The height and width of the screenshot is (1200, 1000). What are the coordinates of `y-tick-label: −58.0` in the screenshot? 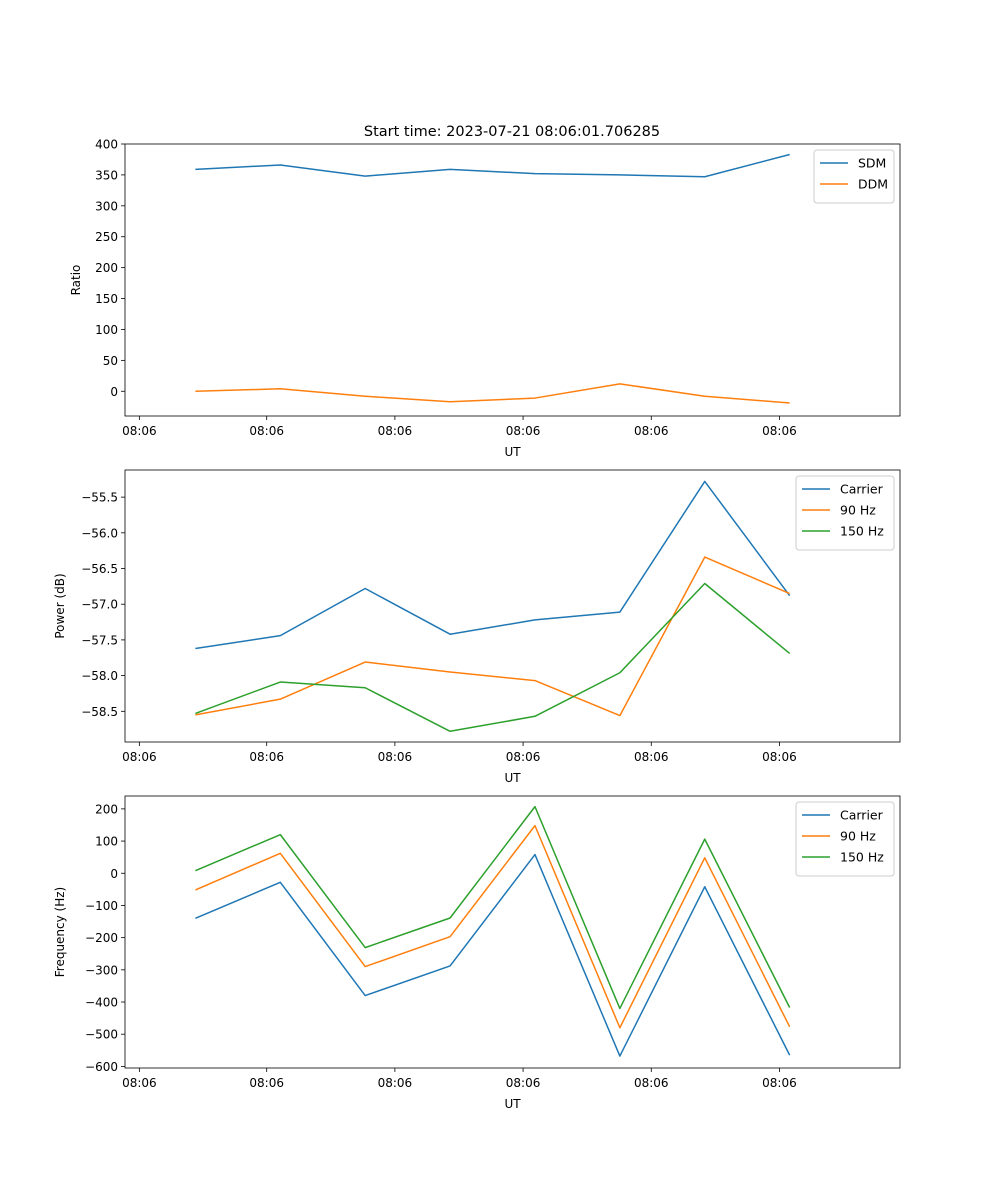 It's located at (99, 676).